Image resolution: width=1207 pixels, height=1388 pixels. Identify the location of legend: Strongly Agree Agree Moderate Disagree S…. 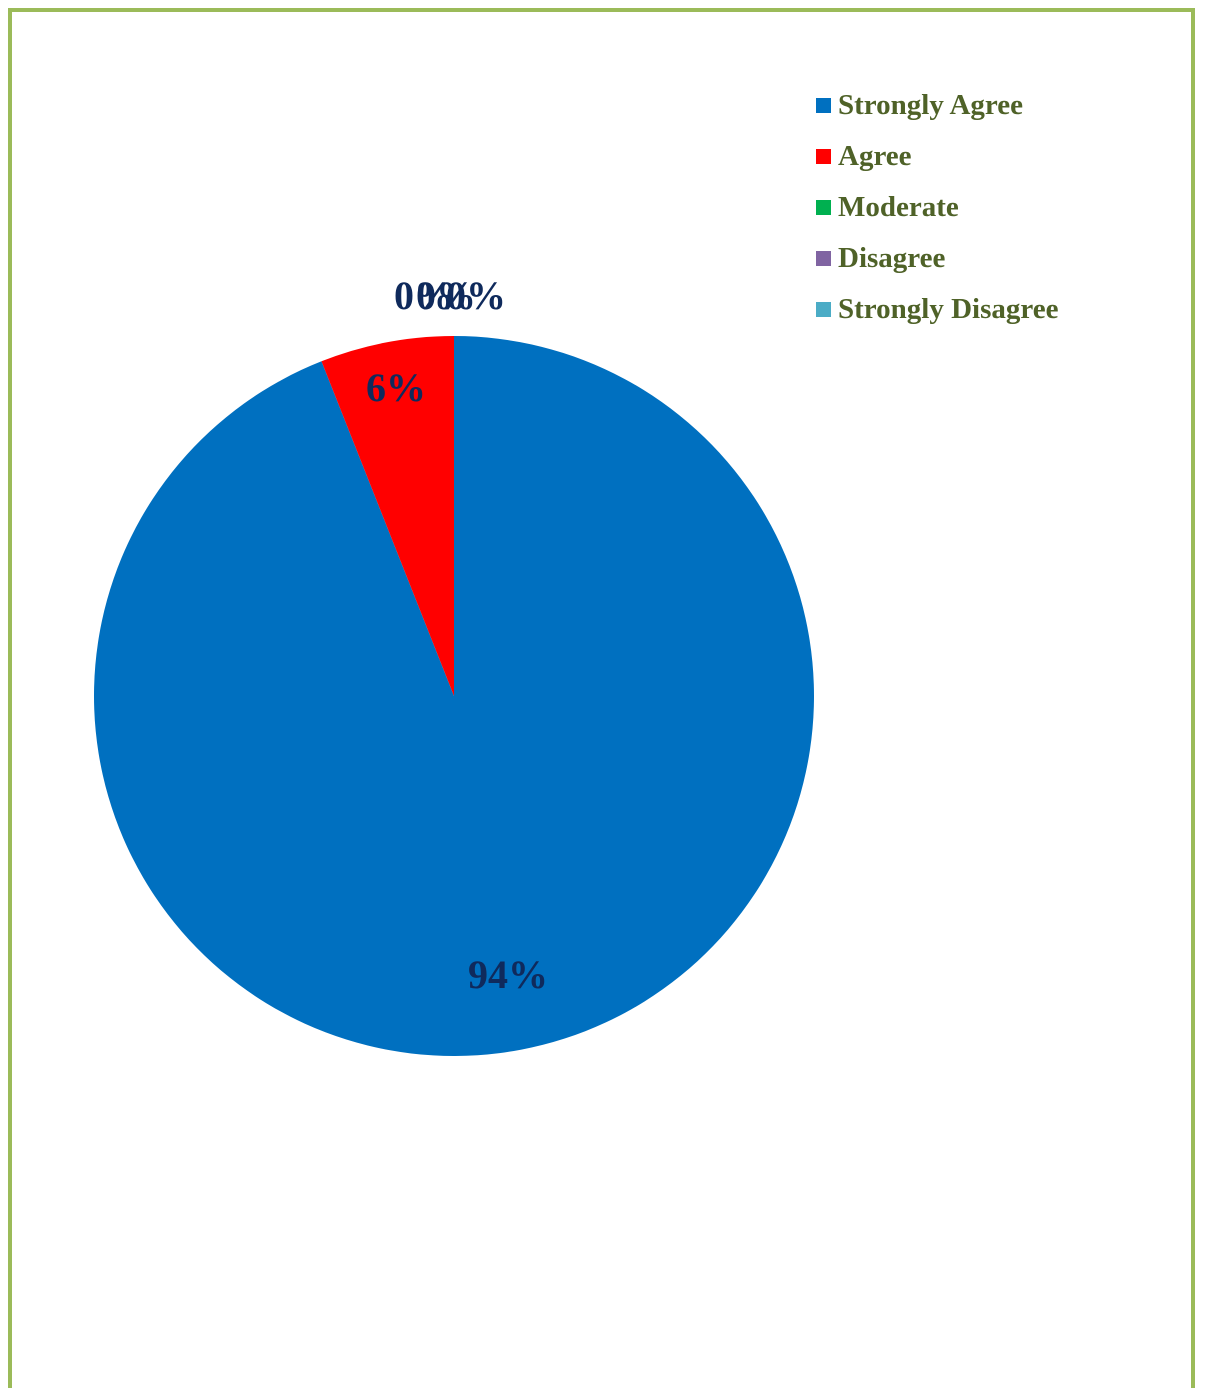
(937, 207).